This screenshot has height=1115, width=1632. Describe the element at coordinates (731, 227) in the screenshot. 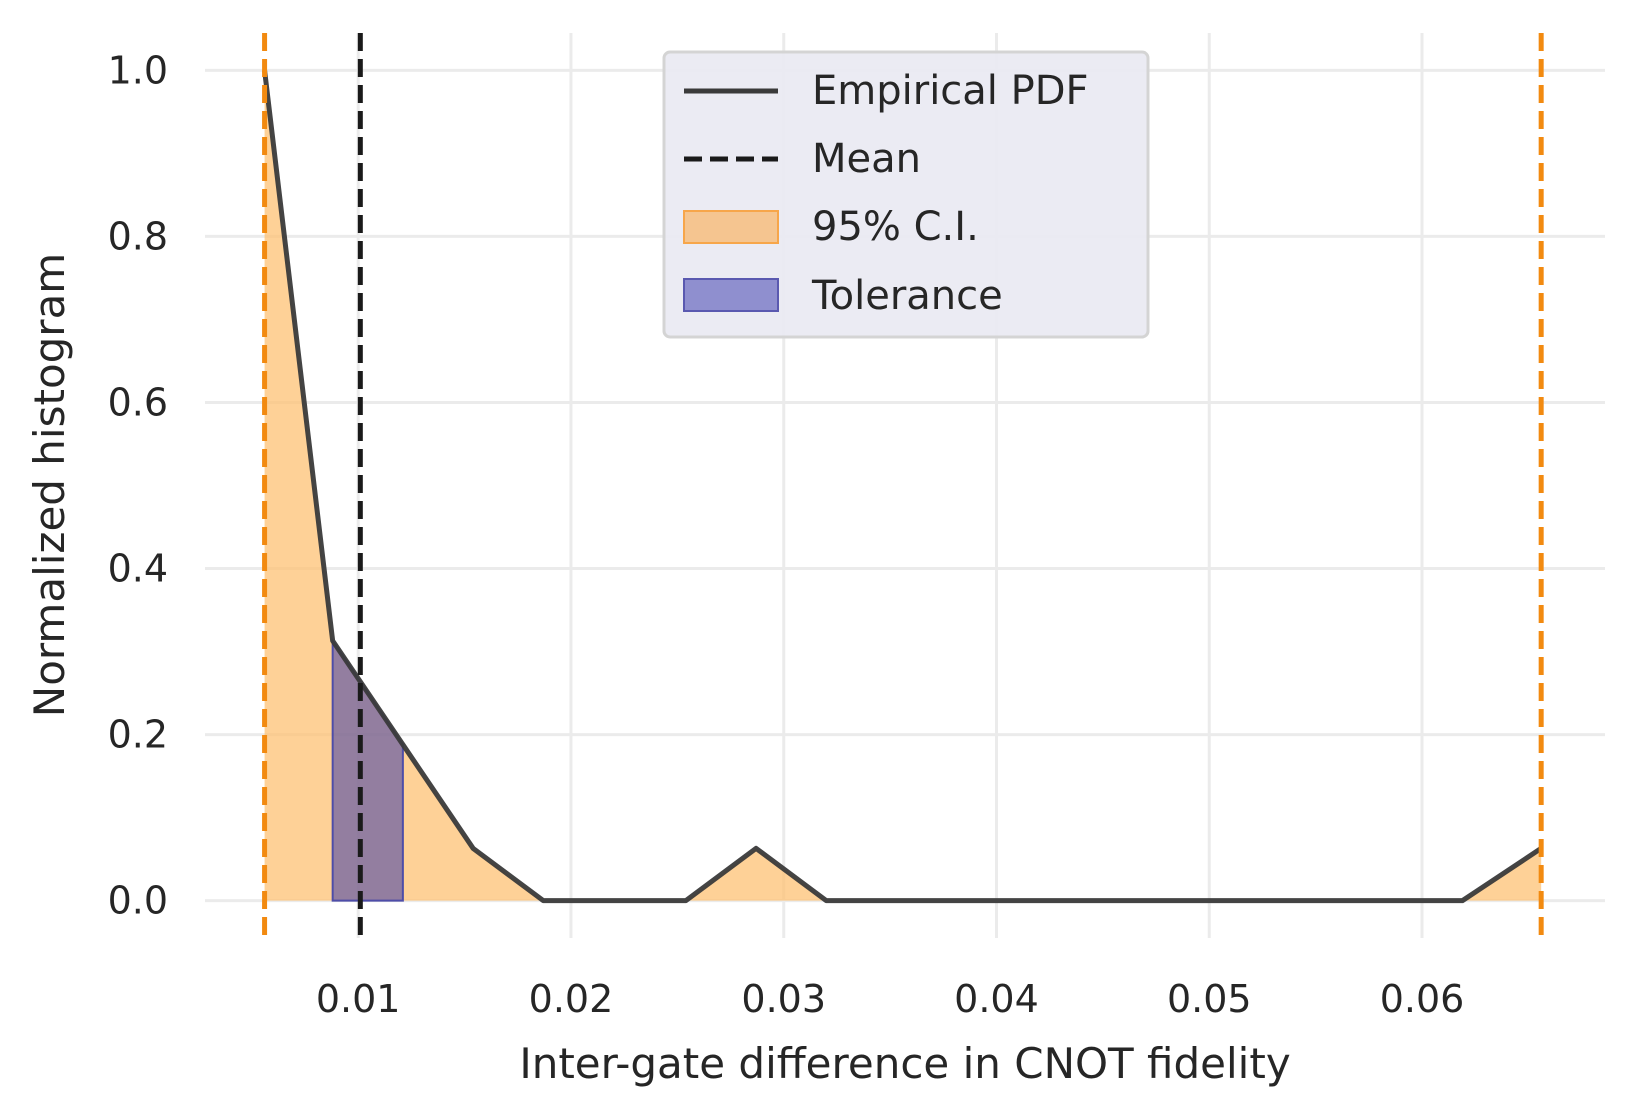

I see `legend-swatch-ci` at that location.